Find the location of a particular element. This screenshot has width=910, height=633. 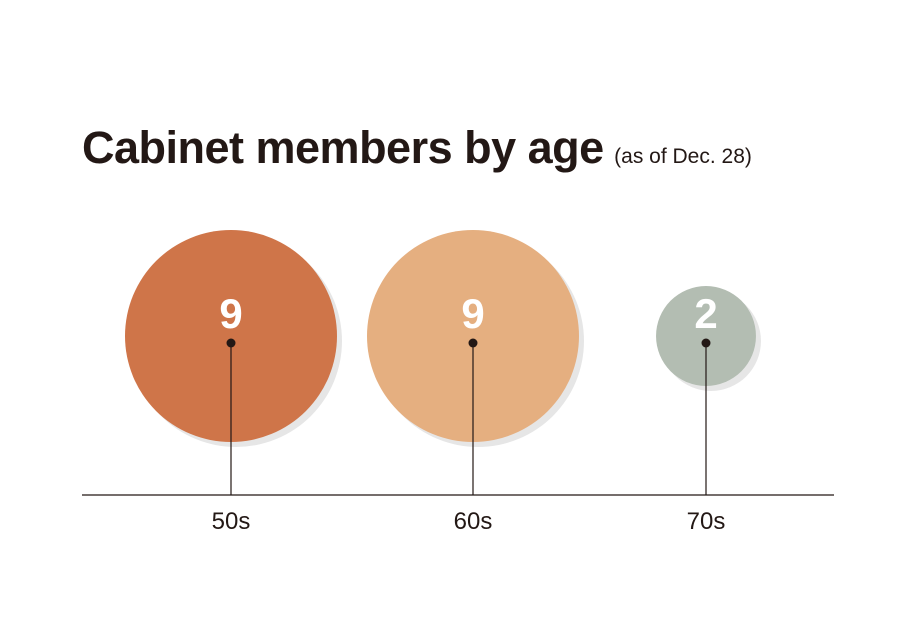

chart-title: Cabinet members by age is located at coordinates (343, 147).